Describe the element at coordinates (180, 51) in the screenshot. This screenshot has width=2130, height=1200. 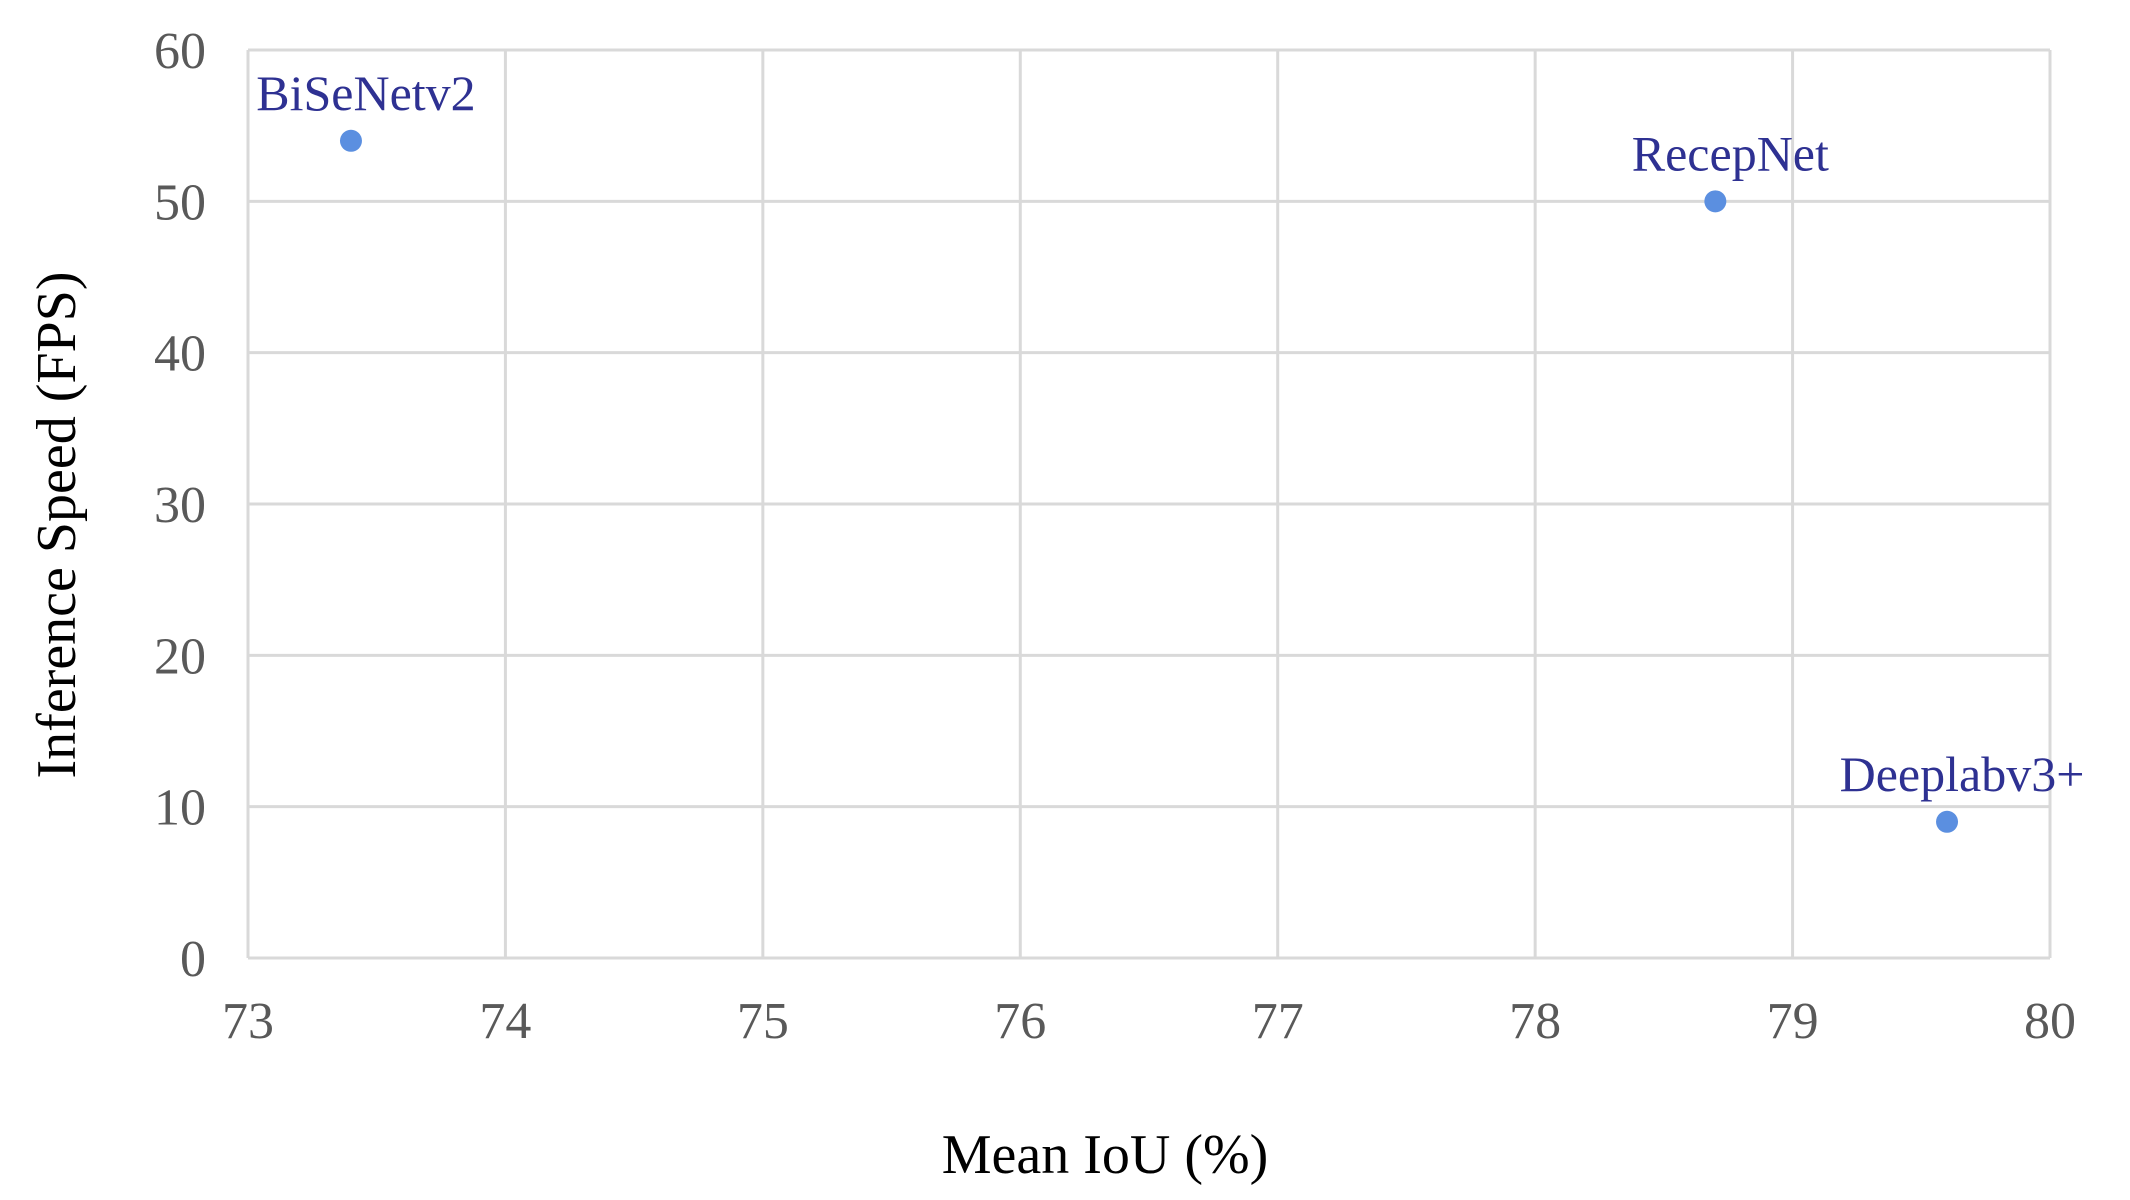
I see `y-tick-label: 60` at that location.